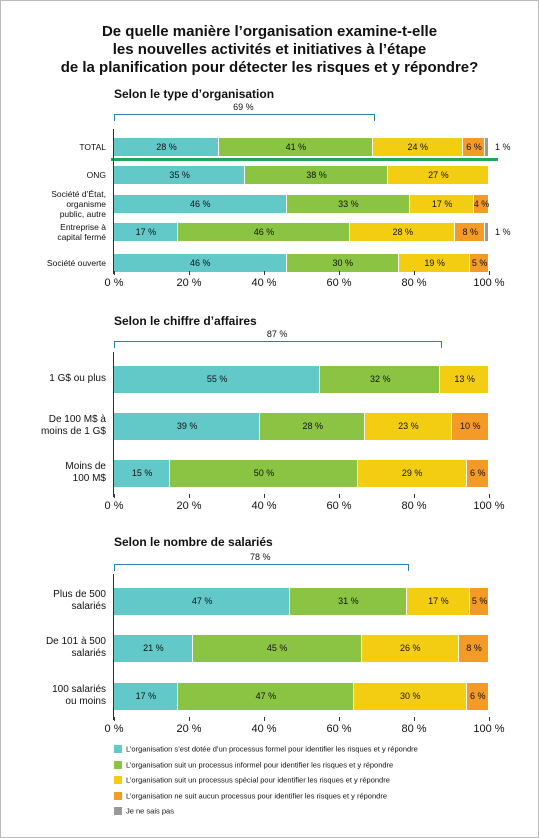  What do you see at coordinates (85, 472) in the screenshot?
I see `category-label: Moins de 100 M$` at bounding box center [85, 472].